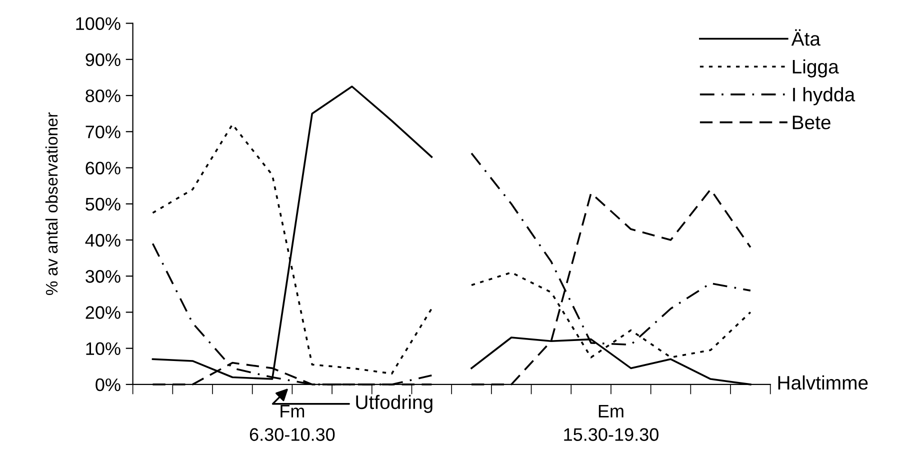  Describe the element at coordinates (108, 385) in the screenshot. I see `y-tick-label: 0%` at that location.